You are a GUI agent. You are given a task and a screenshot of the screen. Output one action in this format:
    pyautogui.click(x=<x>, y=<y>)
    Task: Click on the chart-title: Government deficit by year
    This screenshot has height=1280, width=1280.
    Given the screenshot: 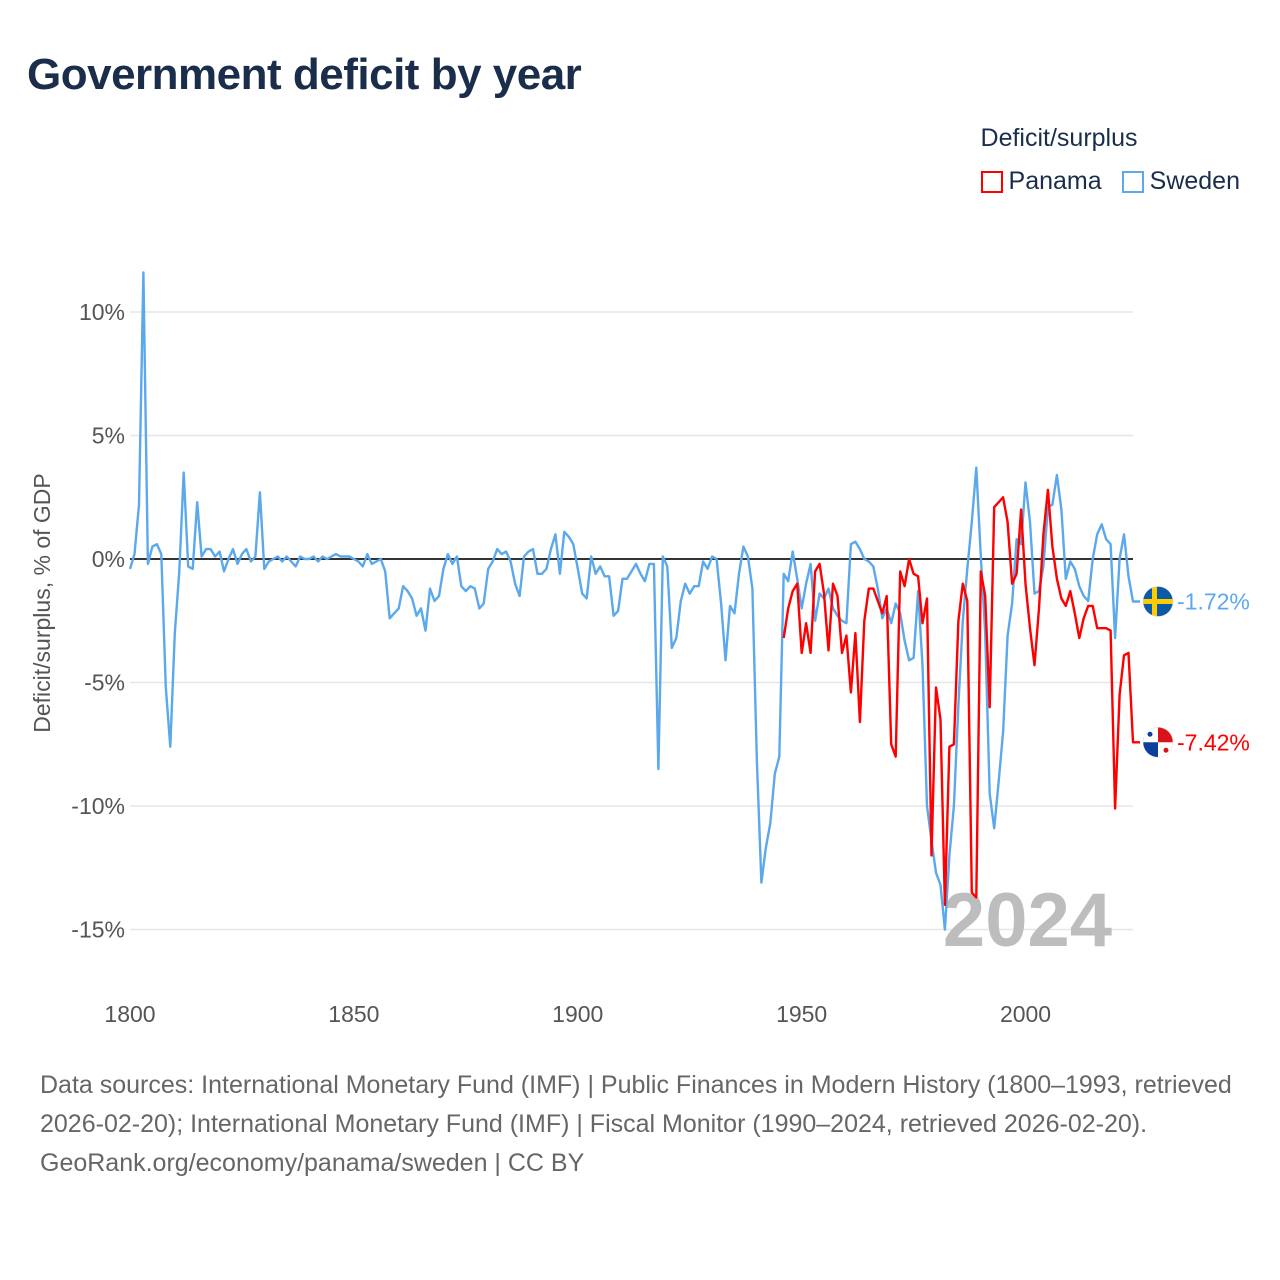 What is the action you would take?
    pyautogui.click(x=304, y=74)
    